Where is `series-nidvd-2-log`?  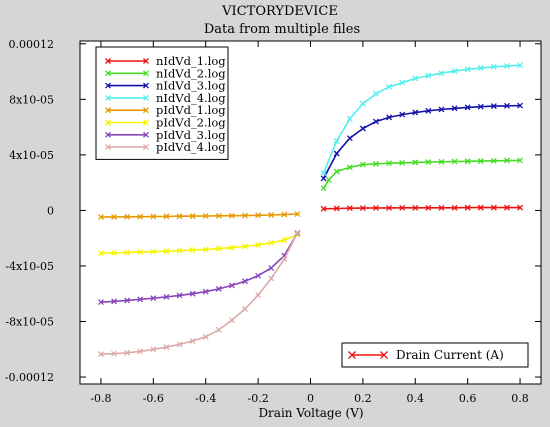 series-nidvd-2-log is located at coordinates (422, 174).